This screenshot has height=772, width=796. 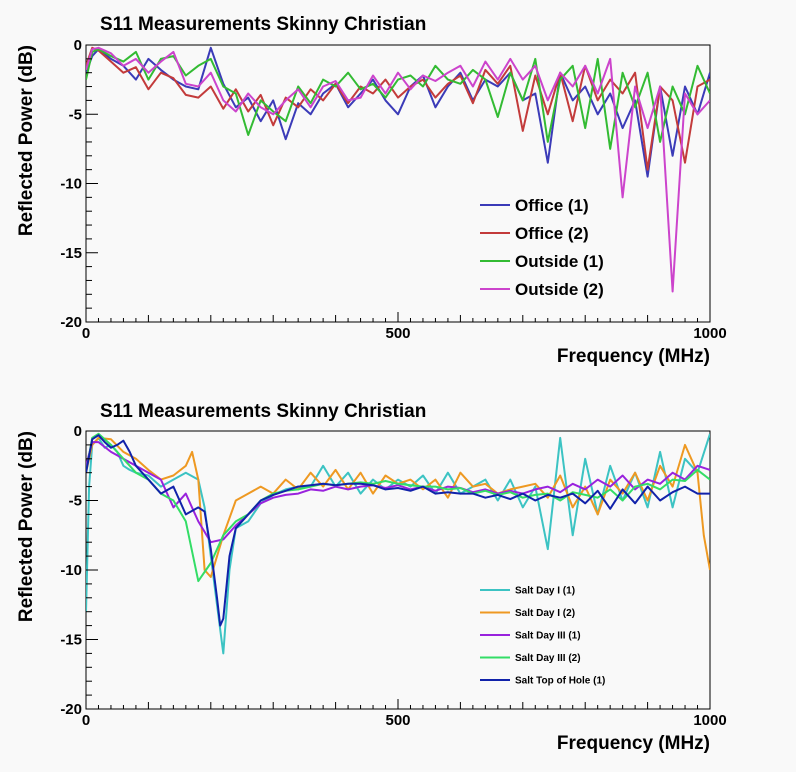 What do you see at coordinates (548, 636) in the screenshot?
I see `legend-label: Salt Day III (1)` at bounding box center [548, 636].